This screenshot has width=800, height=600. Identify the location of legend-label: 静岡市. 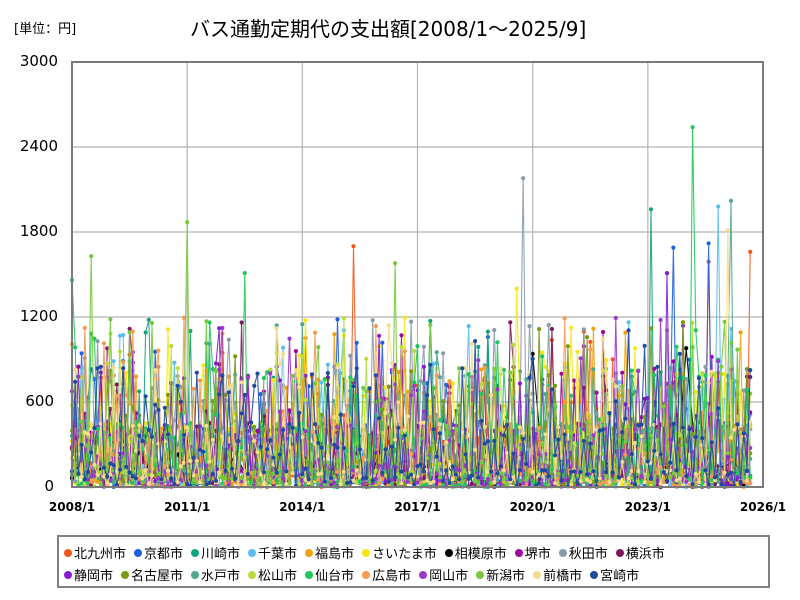
(94, 576).